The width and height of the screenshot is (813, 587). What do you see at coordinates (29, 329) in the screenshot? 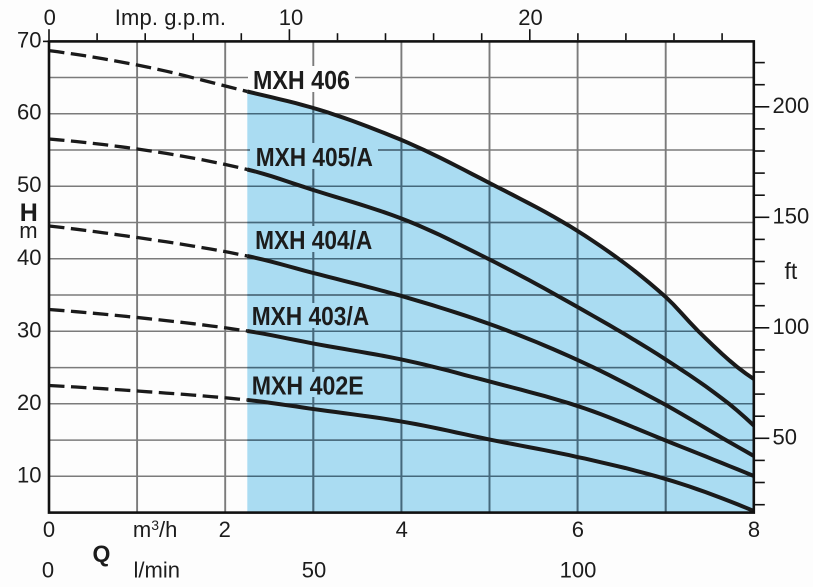
I see `svg-text: 30` at bounding box center [29, 329].